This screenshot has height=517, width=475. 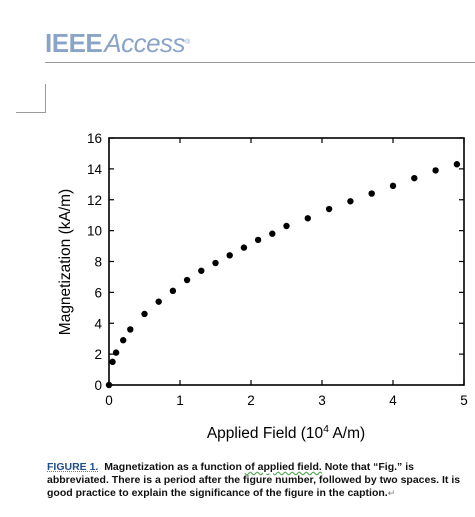 What do you see at coordinates (464, 400) in the screenshot?
I see `x-tick-label: 5` at bounding box center [464, 400].